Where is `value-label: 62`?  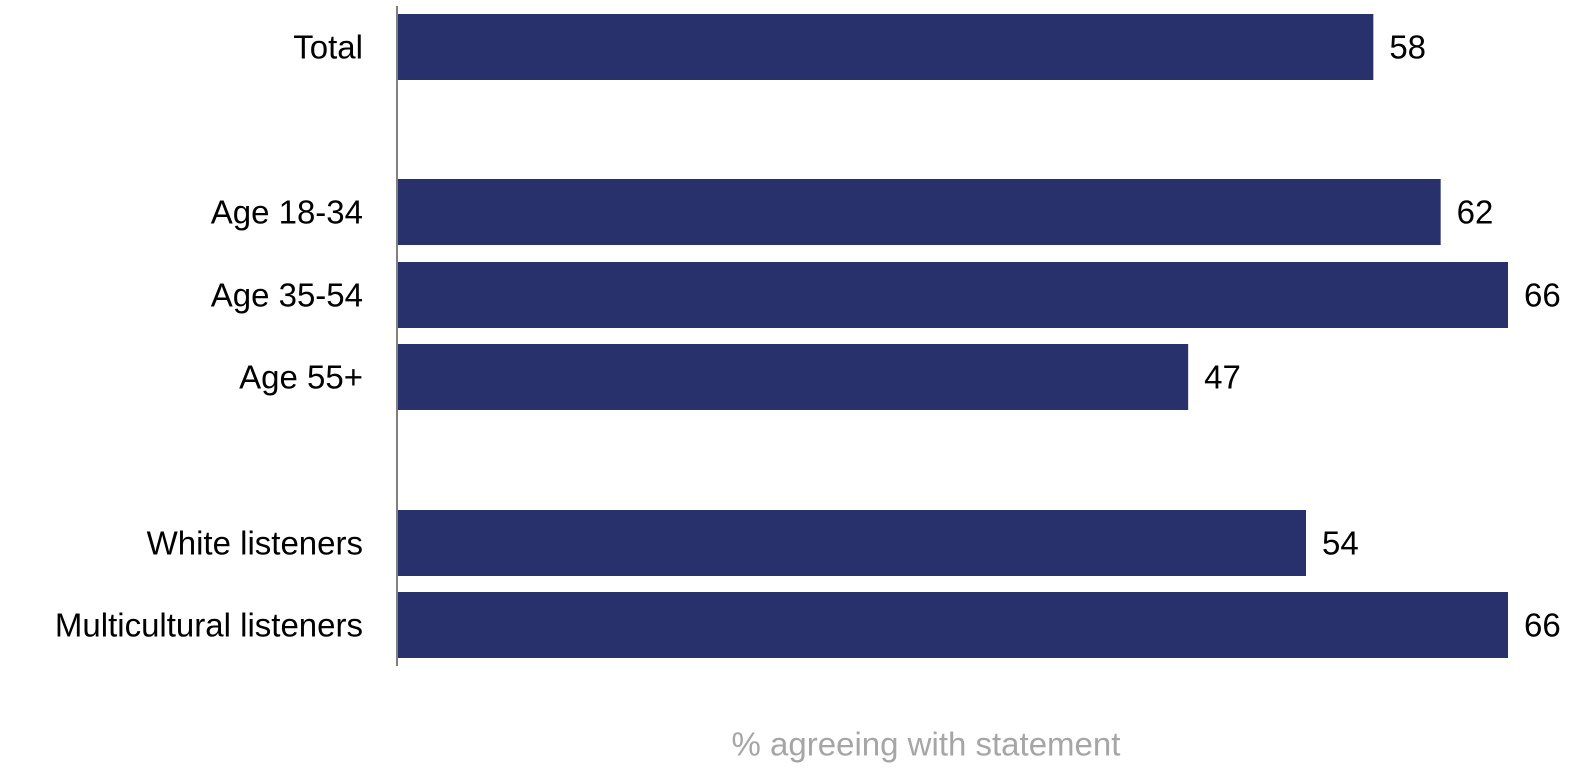
value-label: 62 is located at coordinates (1475, 212).